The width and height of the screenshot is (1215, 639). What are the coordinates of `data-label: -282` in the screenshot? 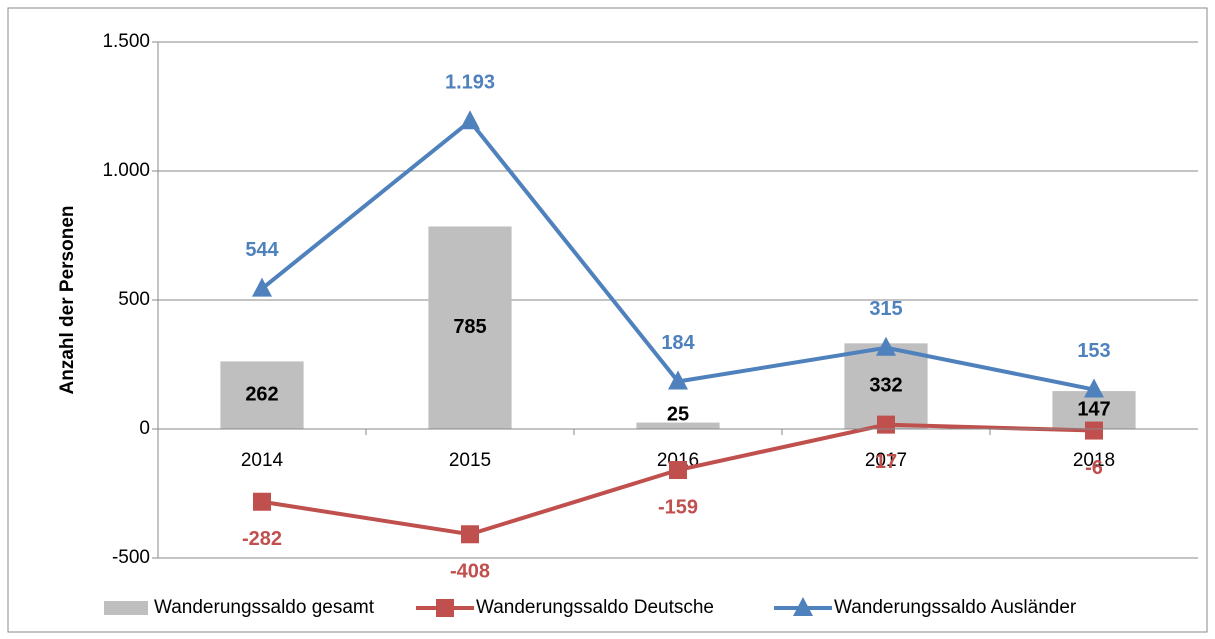 It's located at (262, 539).